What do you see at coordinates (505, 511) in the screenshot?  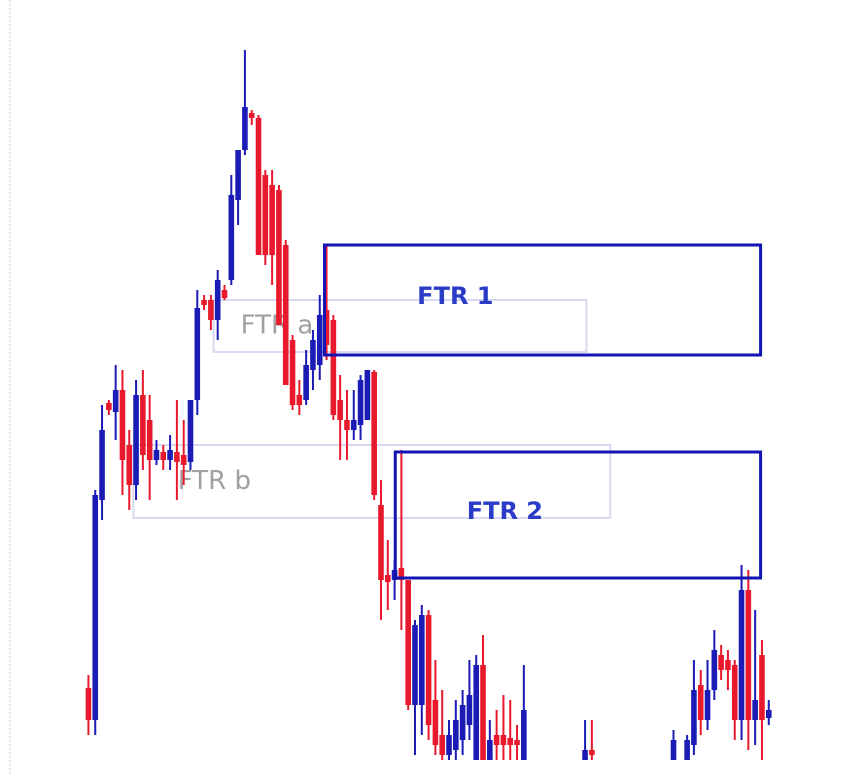 I see `zone-label: FTR 2` at bounding box center [505, 511].